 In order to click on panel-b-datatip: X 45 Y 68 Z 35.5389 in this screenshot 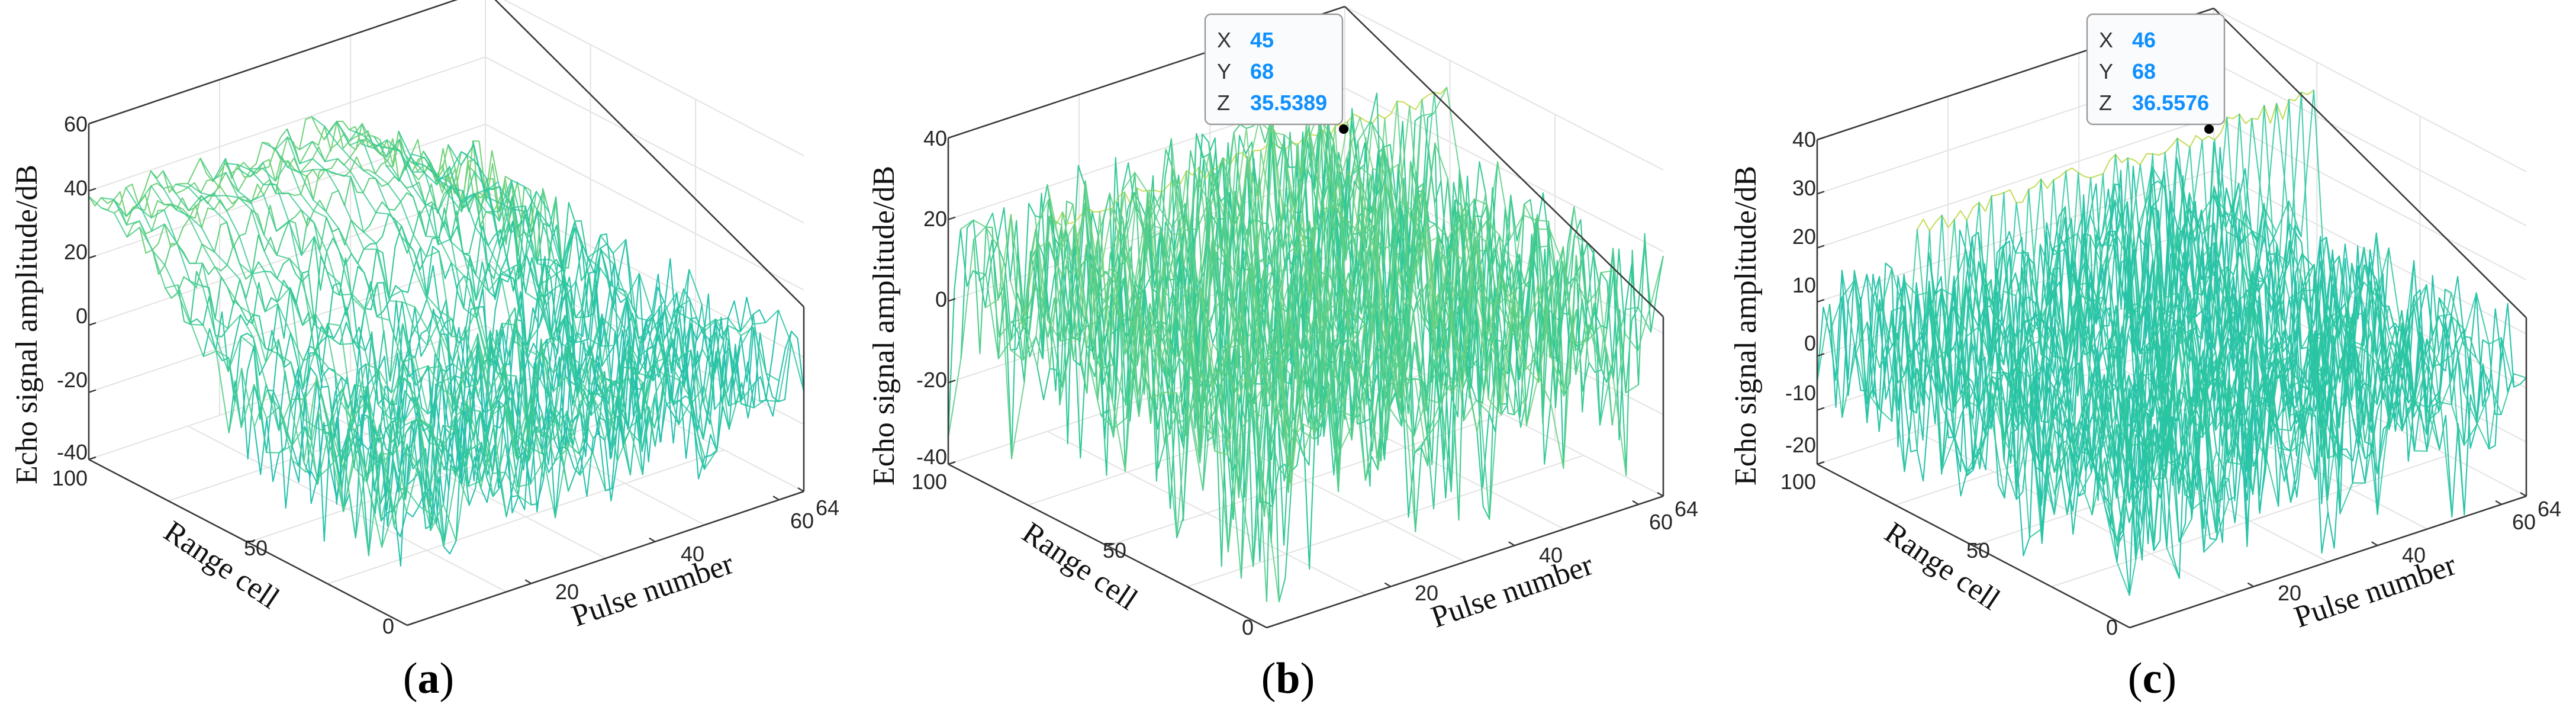, I will do `click(1276, 73)`.